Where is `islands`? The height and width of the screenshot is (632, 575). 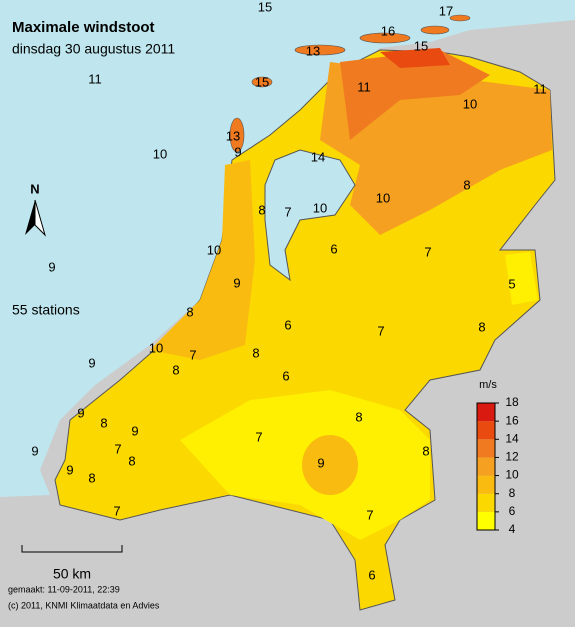 islands is located at coordinates (350, 83).